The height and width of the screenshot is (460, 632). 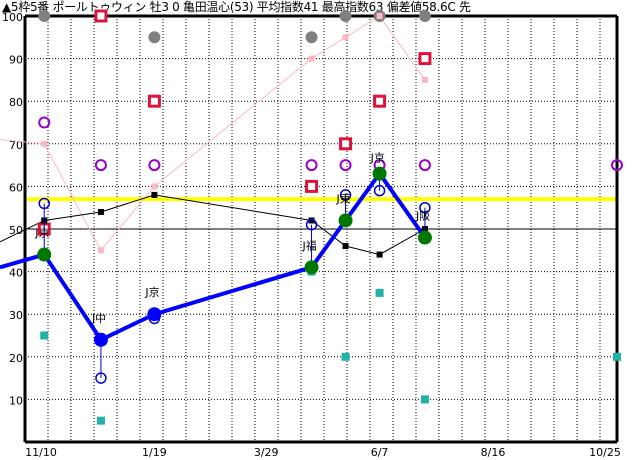 What do you see at coordinates (266, 452) in the screenshot?
I see `x-tick-label: 3/29` at bounding box center [266, 452].